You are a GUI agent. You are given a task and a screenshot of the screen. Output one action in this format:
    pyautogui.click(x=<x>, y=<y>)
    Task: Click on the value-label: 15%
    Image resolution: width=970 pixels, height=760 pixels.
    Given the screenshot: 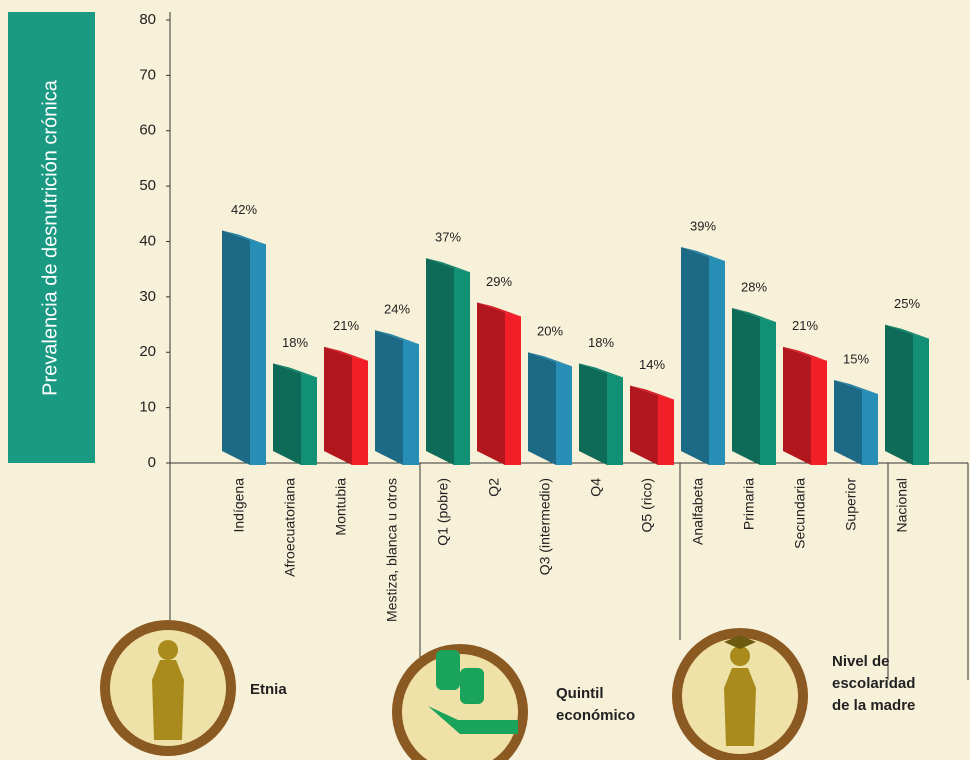 What is the action you would take?
    pyautogui.click(x=856, y=358)
    